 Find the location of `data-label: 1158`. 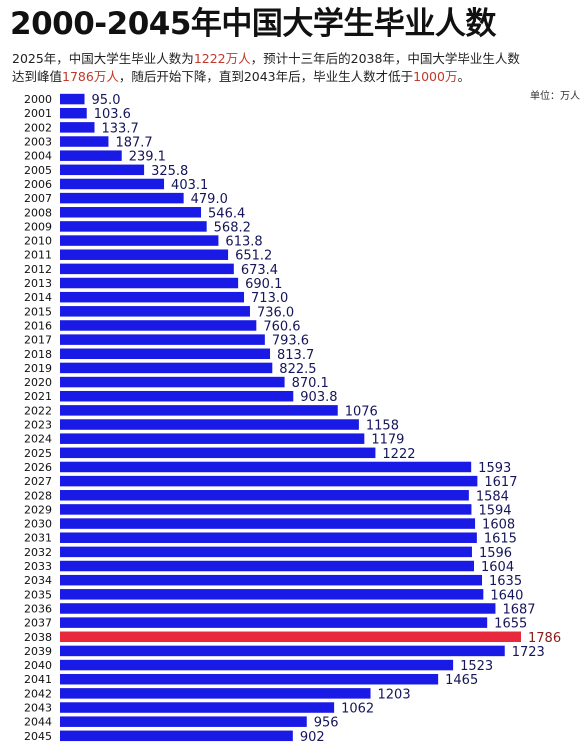

data-label: 1158 is located at coordinates (382, 426).